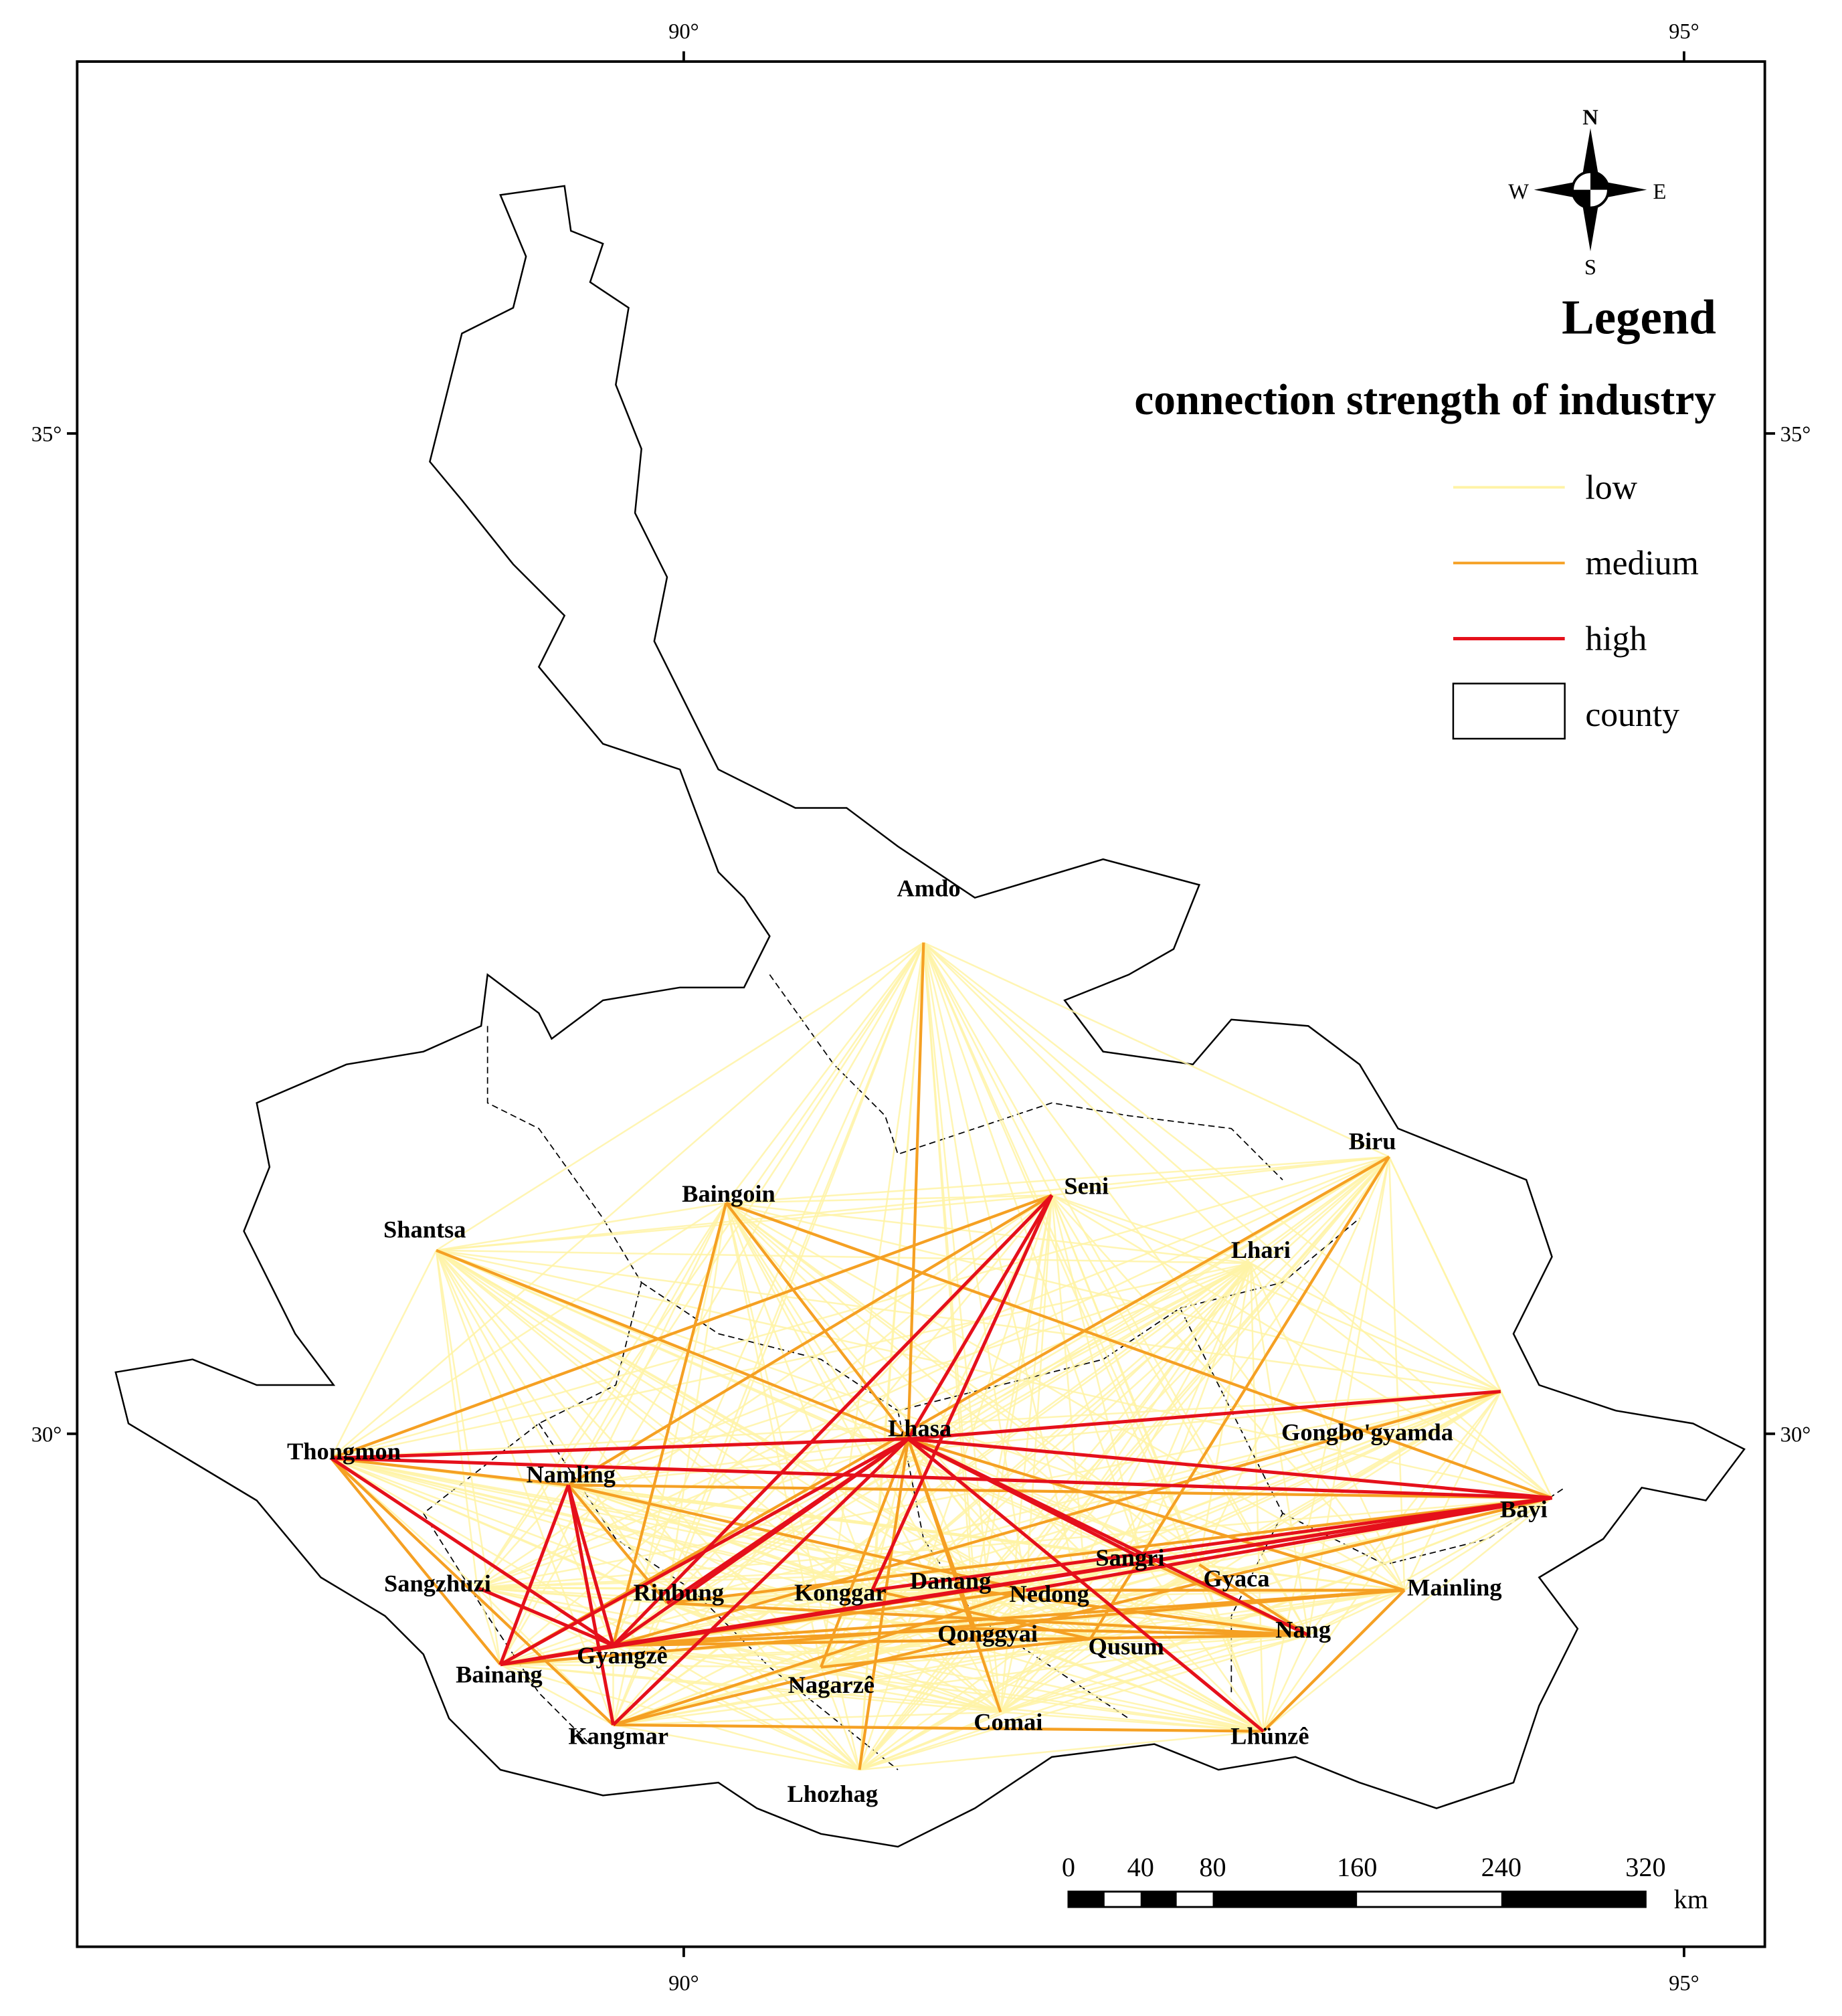  What do you see at coordinates (1684, 1984) in the screenshot?
I see `graticule-label: 95°` at bounding box center [1684, 1984].